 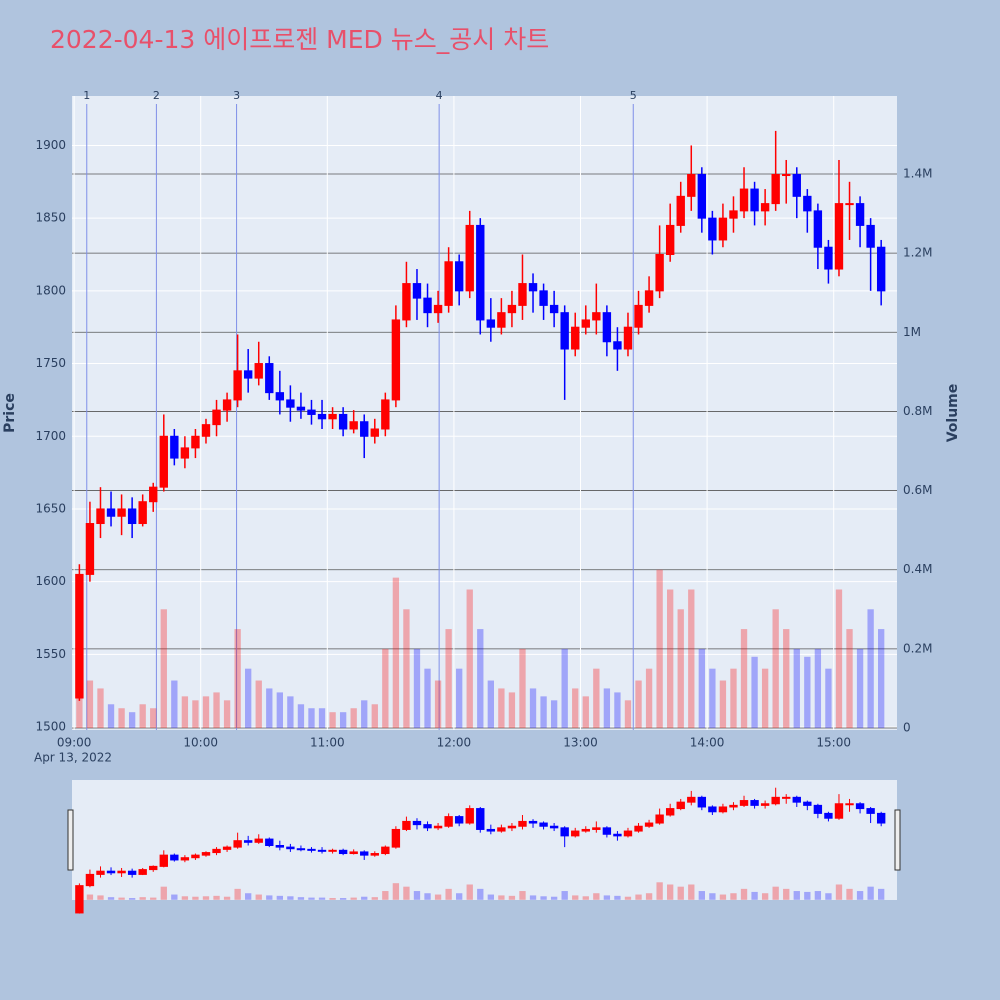 What do you see at coordinates (50, 436) in the screenshot?
I see `y-tick-label: 1700` at bounding box center [50, 436].